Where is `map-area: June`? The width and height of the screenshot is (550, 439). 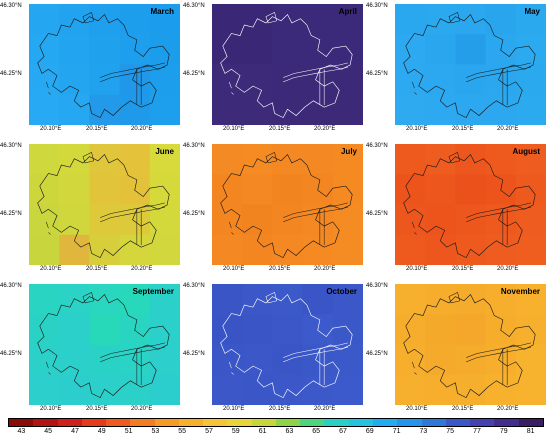
map-area: June is located at coordinates (104, 204).